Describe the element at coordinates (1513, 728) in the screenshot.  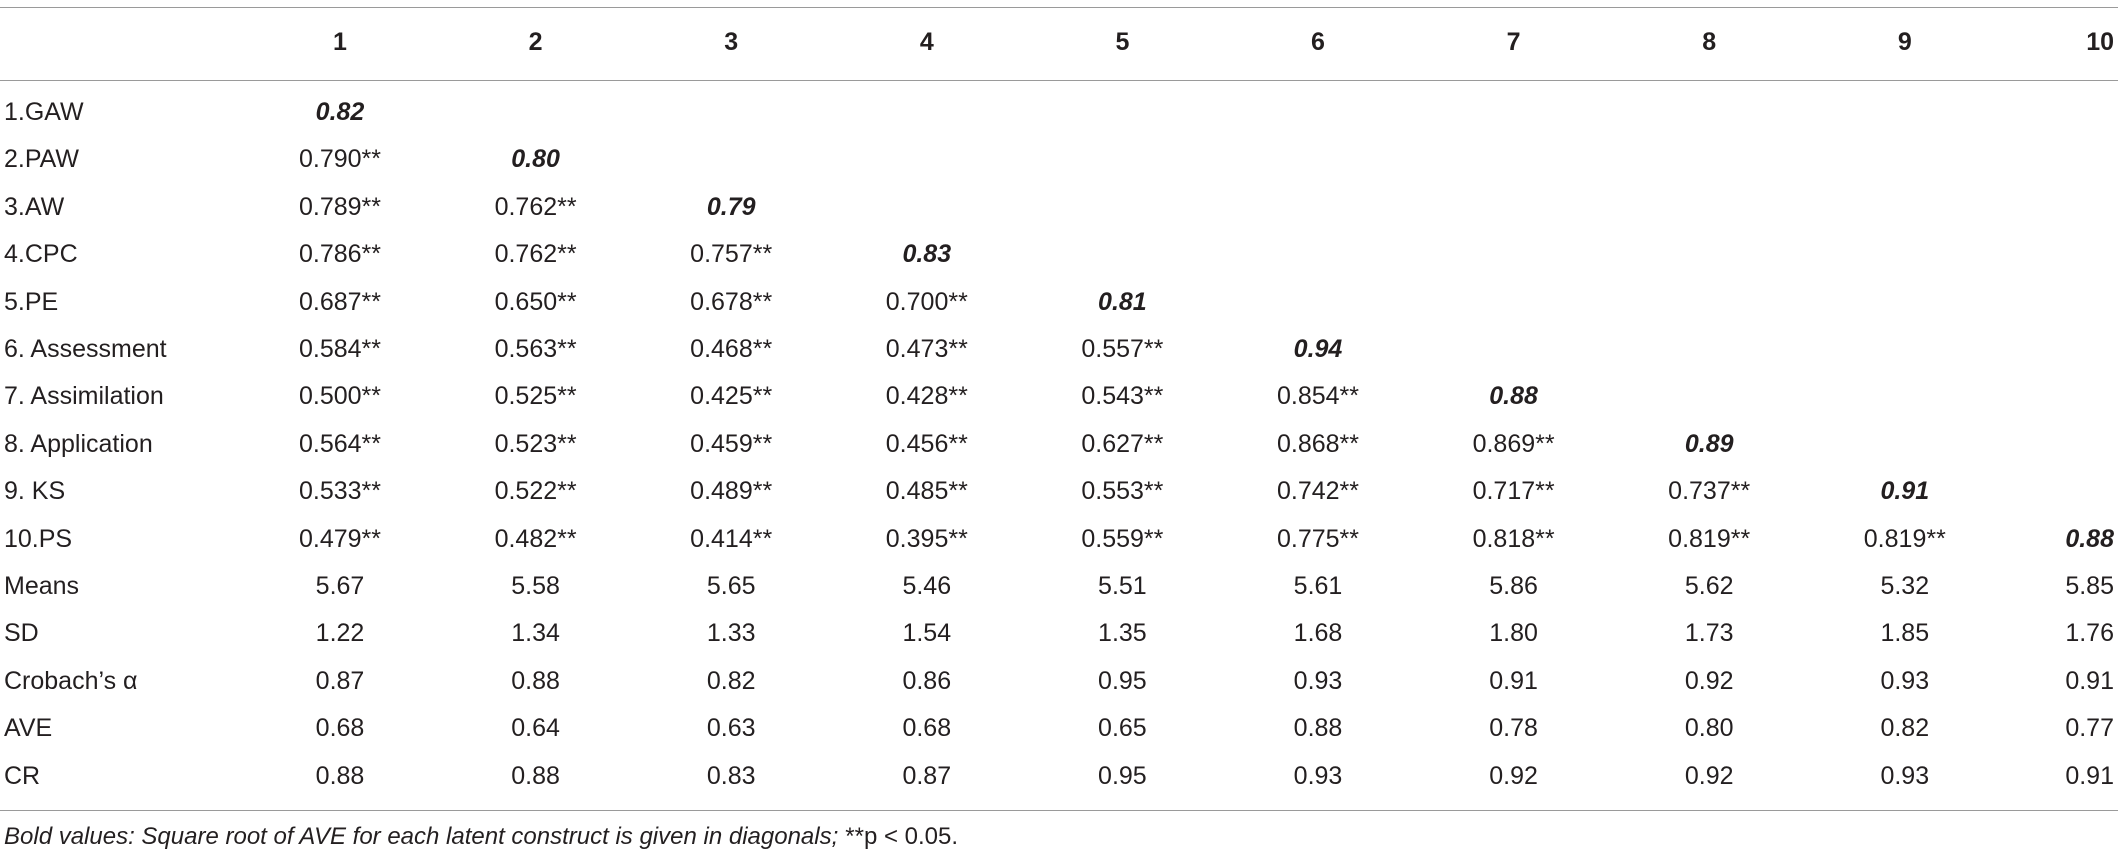
I see `statistic-value: 0.78` at that location.